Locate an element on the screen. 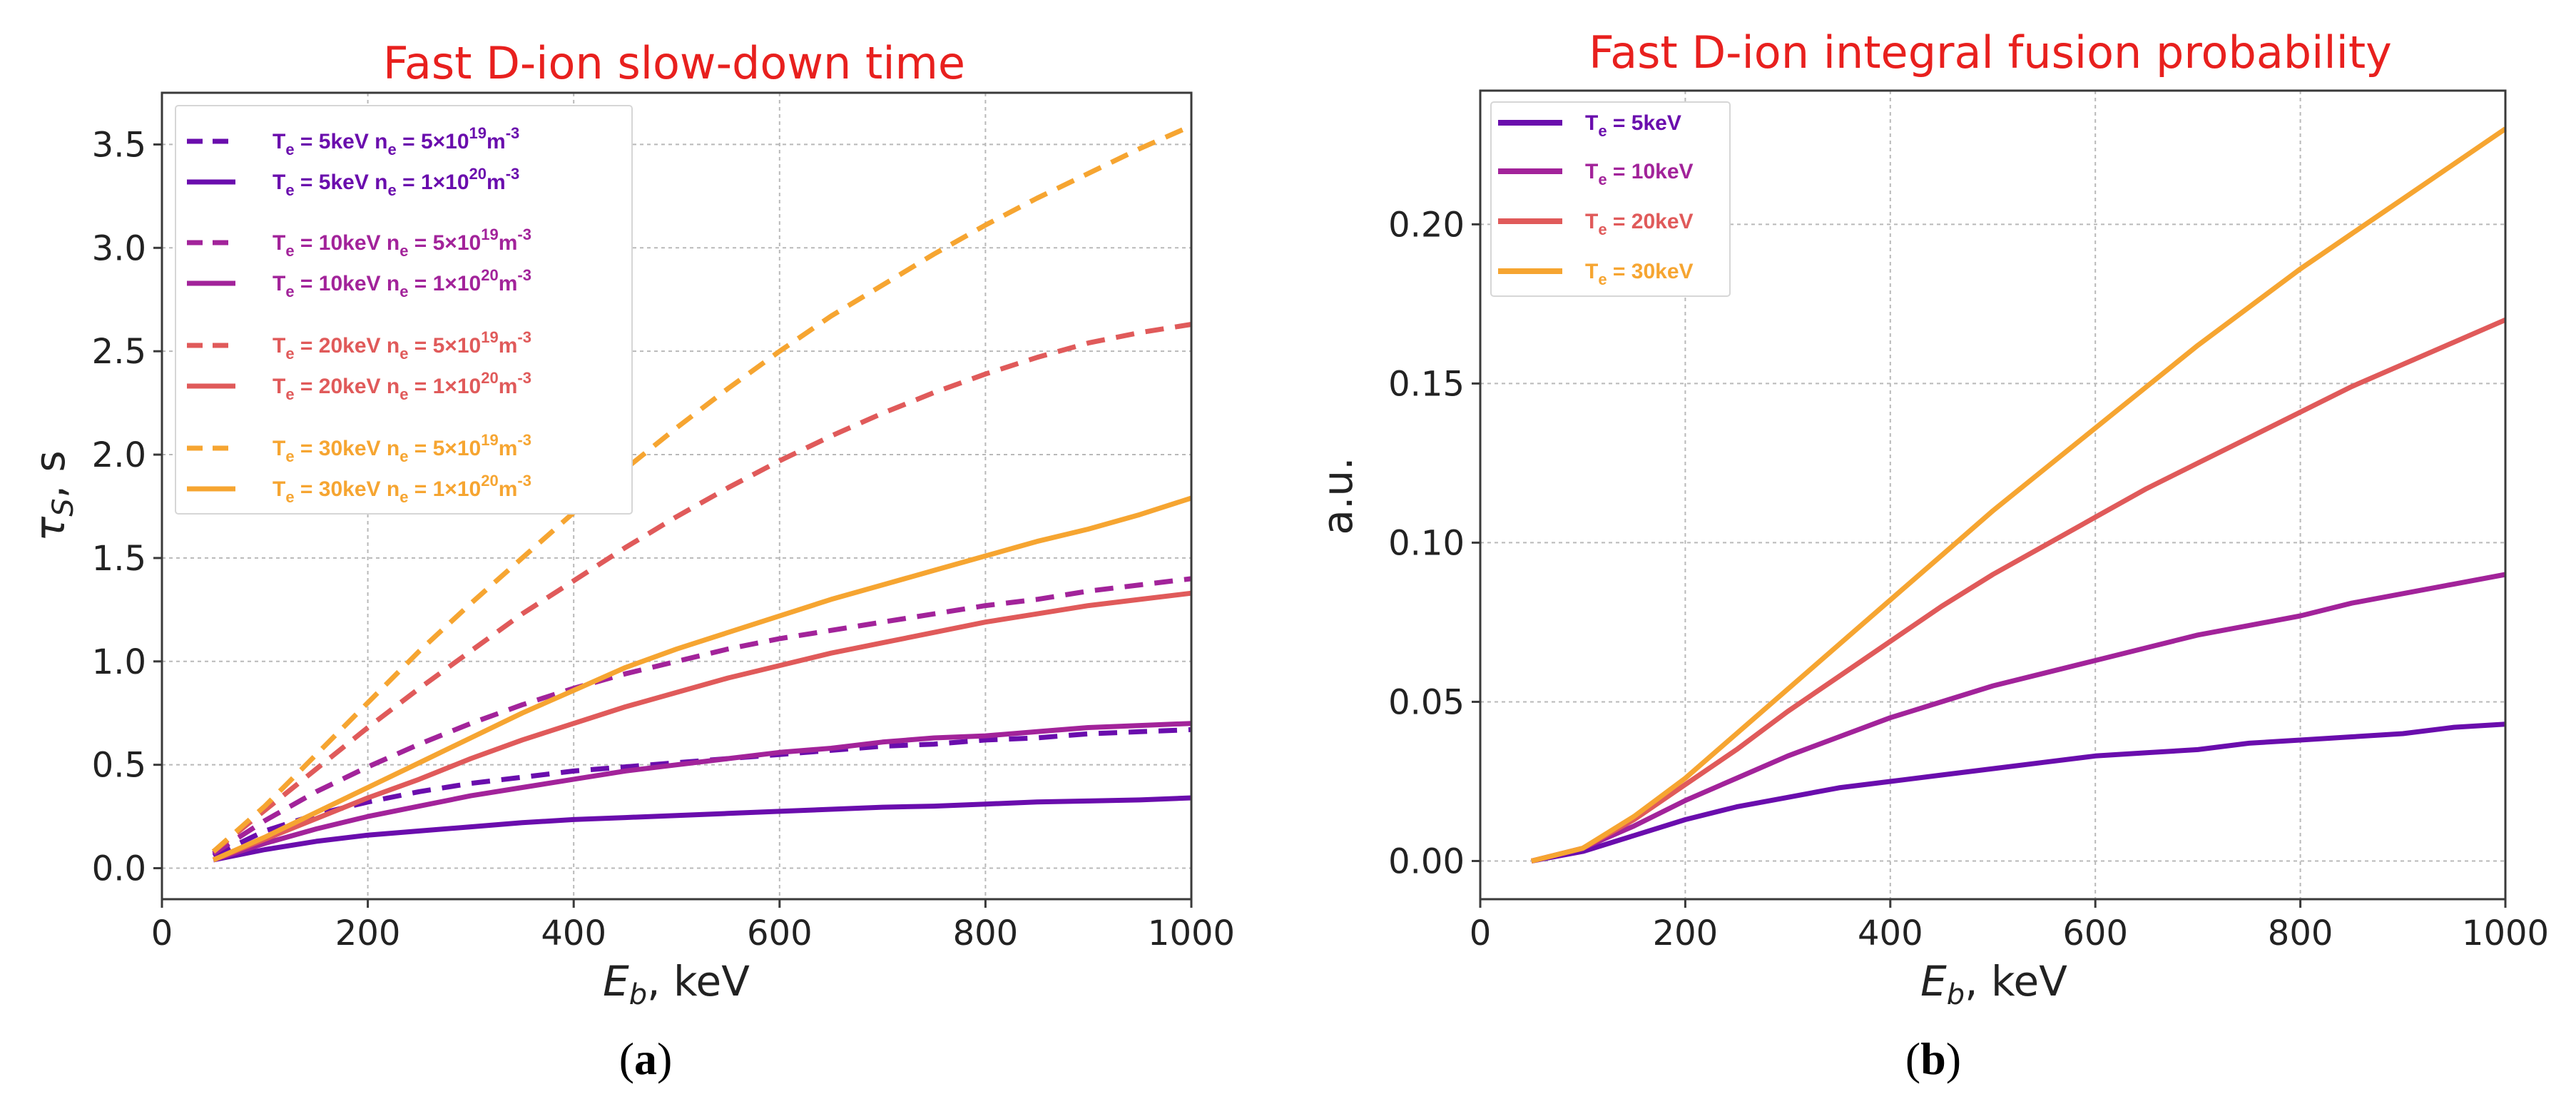  chart-a-xtick-label: 600 is located at coordinates (780, 933).